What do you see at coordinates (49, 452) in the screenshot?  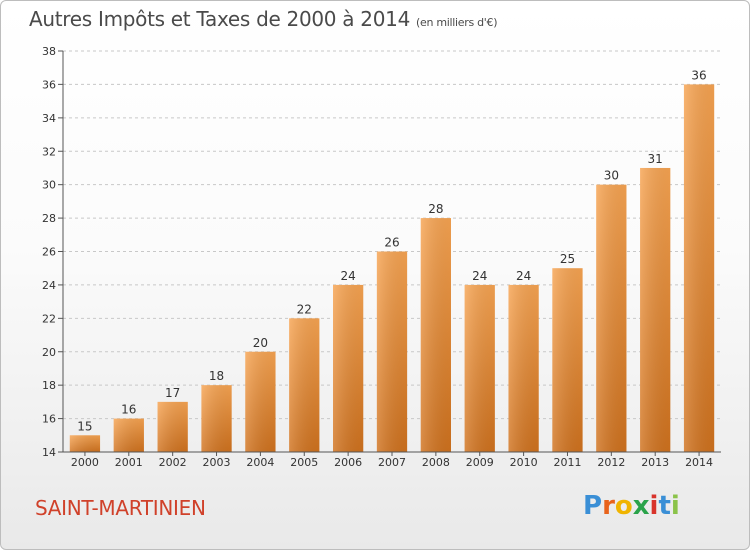 I see `y-tick-label: 14` at bounding box center [49, 452].